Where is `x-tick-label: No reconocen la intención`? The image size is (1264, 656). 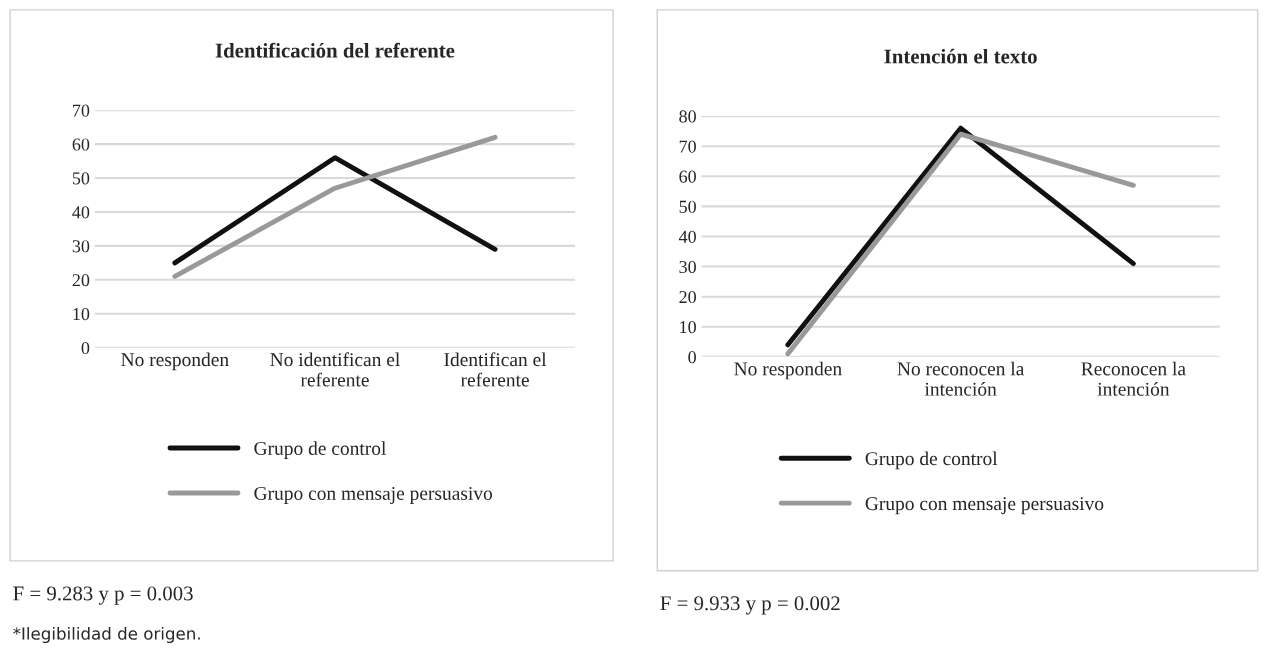 x-tick-label: No reconocen la intención is located at coordinates (961, 378).